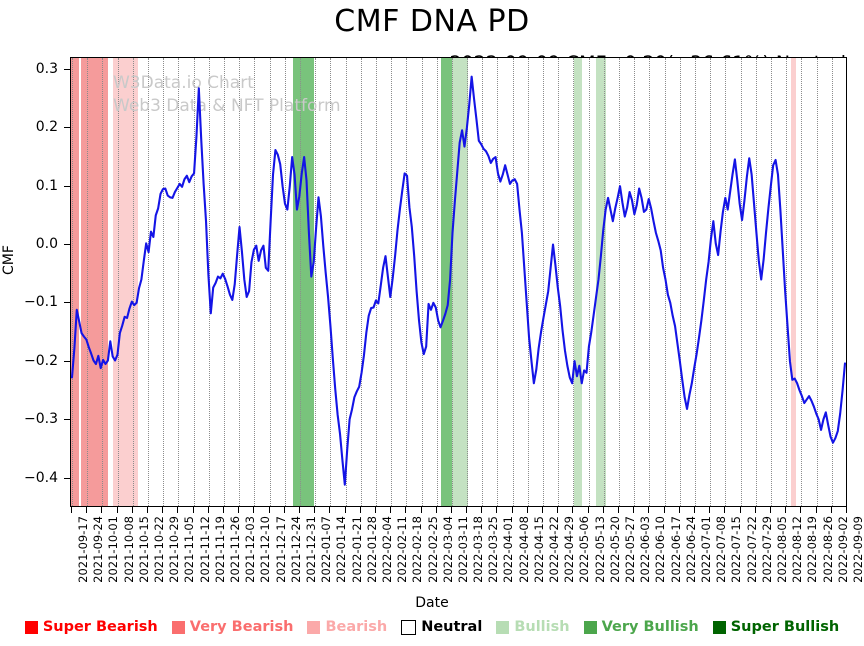 The image size is (864, 646). What do you see at coordinates (417, 549) in the screenshot?
I see `x-axis-tick-label: 2022-02-18` at bounding box center [417, 549].